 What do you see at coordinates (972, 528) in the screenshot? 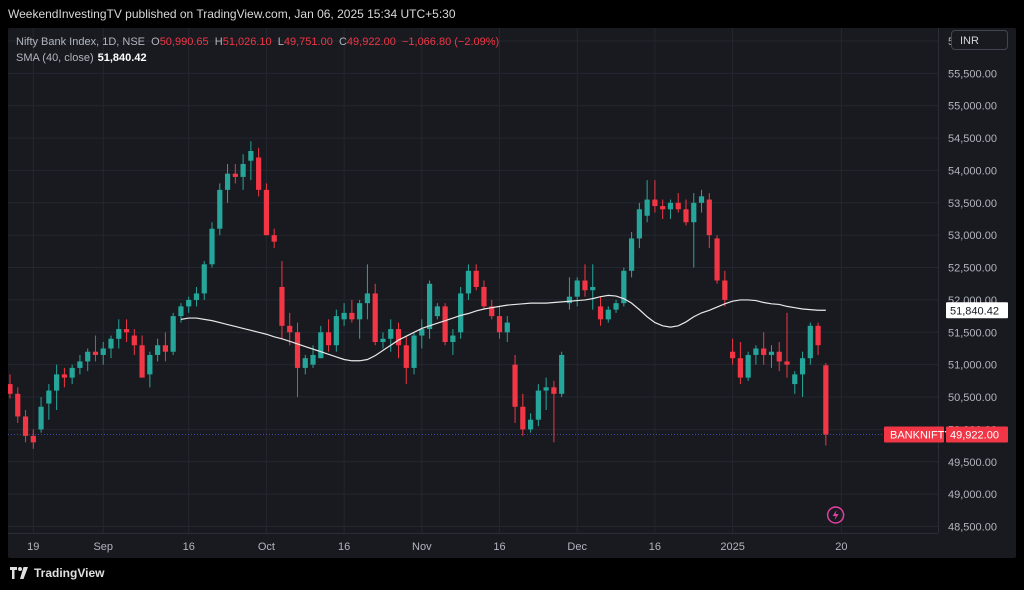
I see `y-tick-label: 48,500.00` at bounding box center [972, 528].